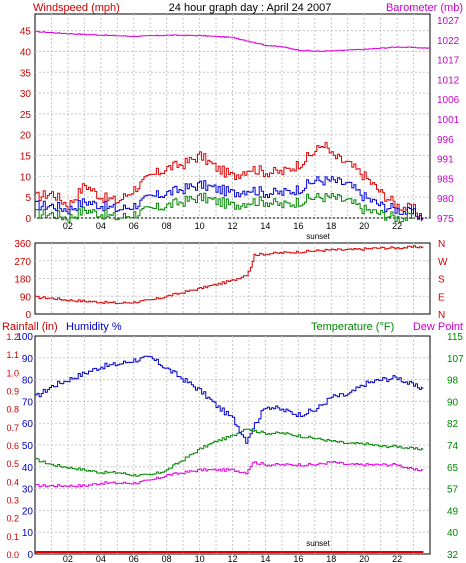  I want to click on wind-y-tick: 5, so click(28, 198).